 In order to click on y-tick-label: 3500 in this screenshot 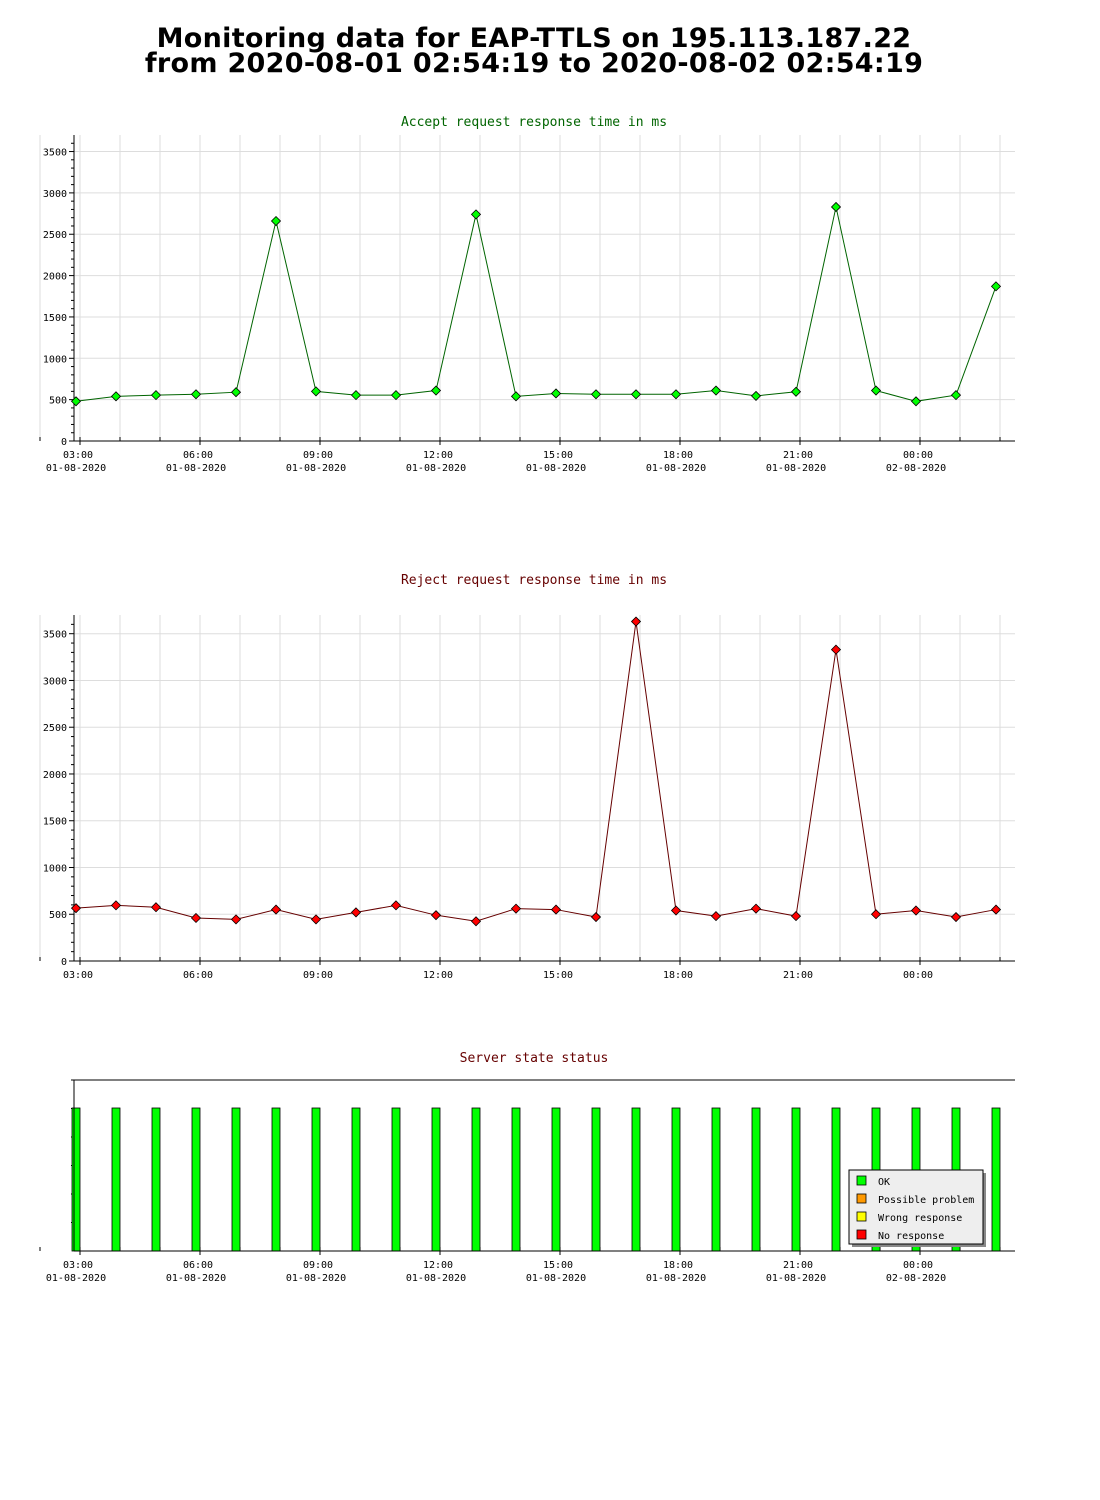, I will do `click(55, 635)`.